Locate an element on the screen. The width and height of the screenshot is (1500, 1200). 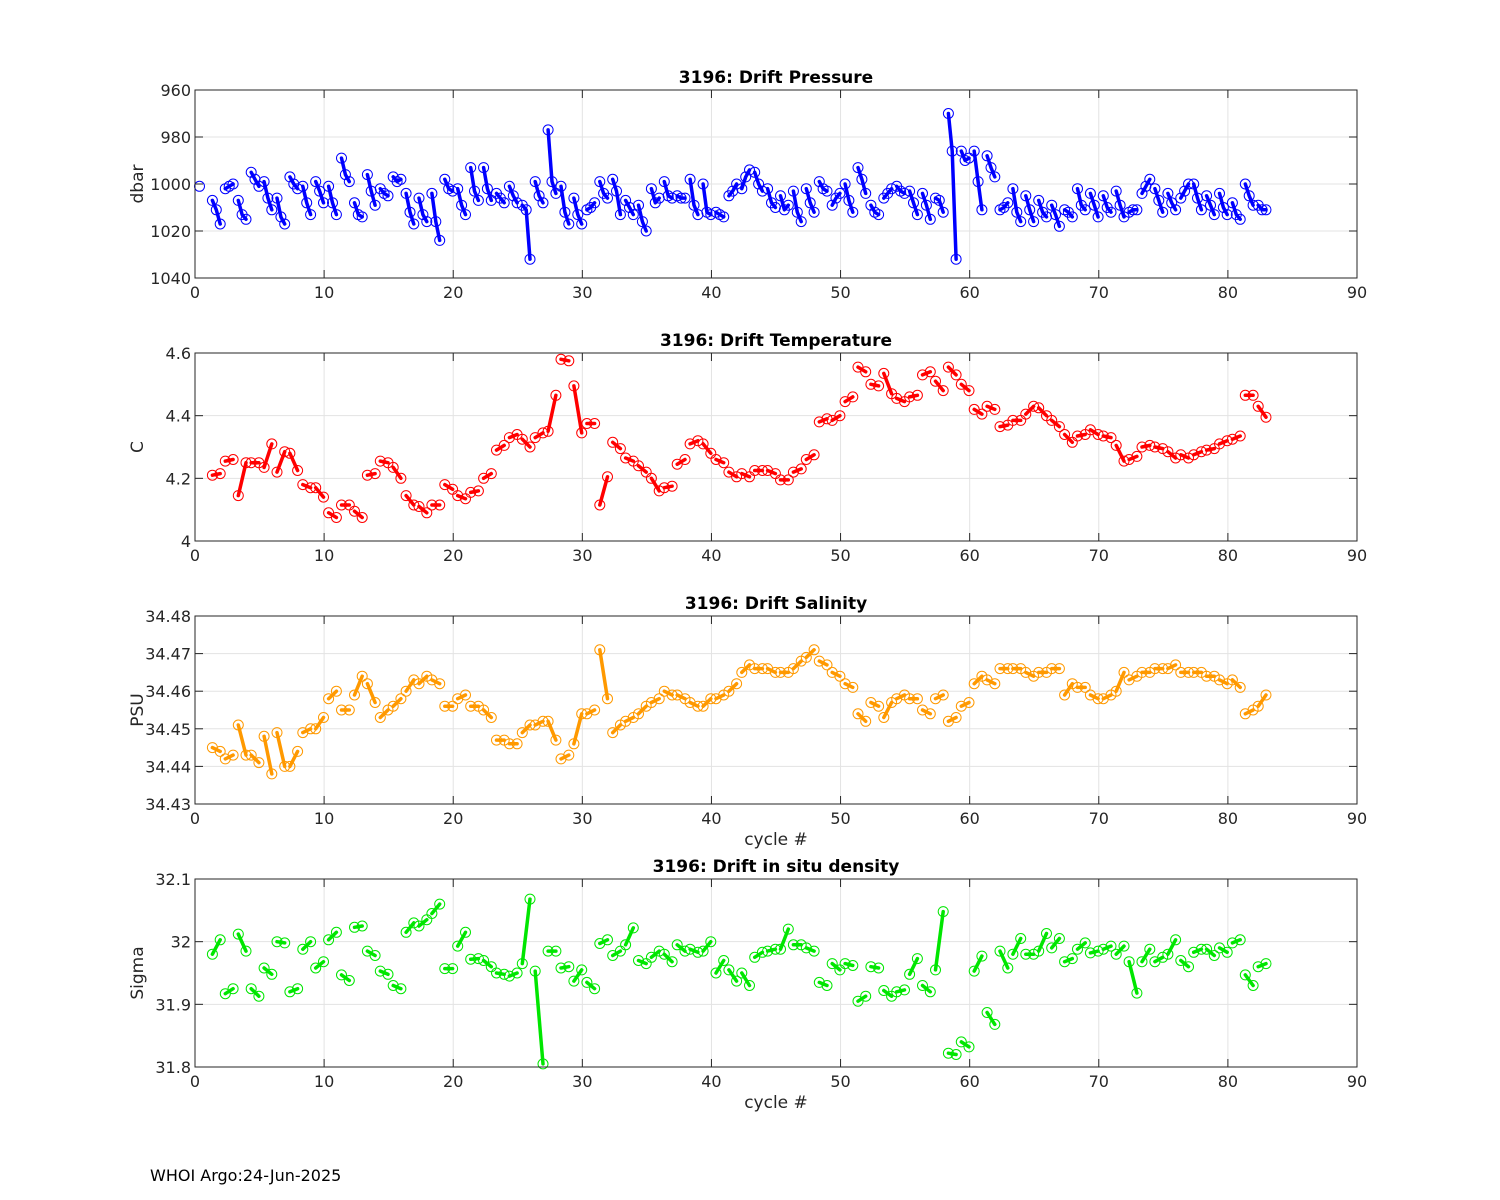
y-tick-label: 32 is located at coordinates (181, 942).